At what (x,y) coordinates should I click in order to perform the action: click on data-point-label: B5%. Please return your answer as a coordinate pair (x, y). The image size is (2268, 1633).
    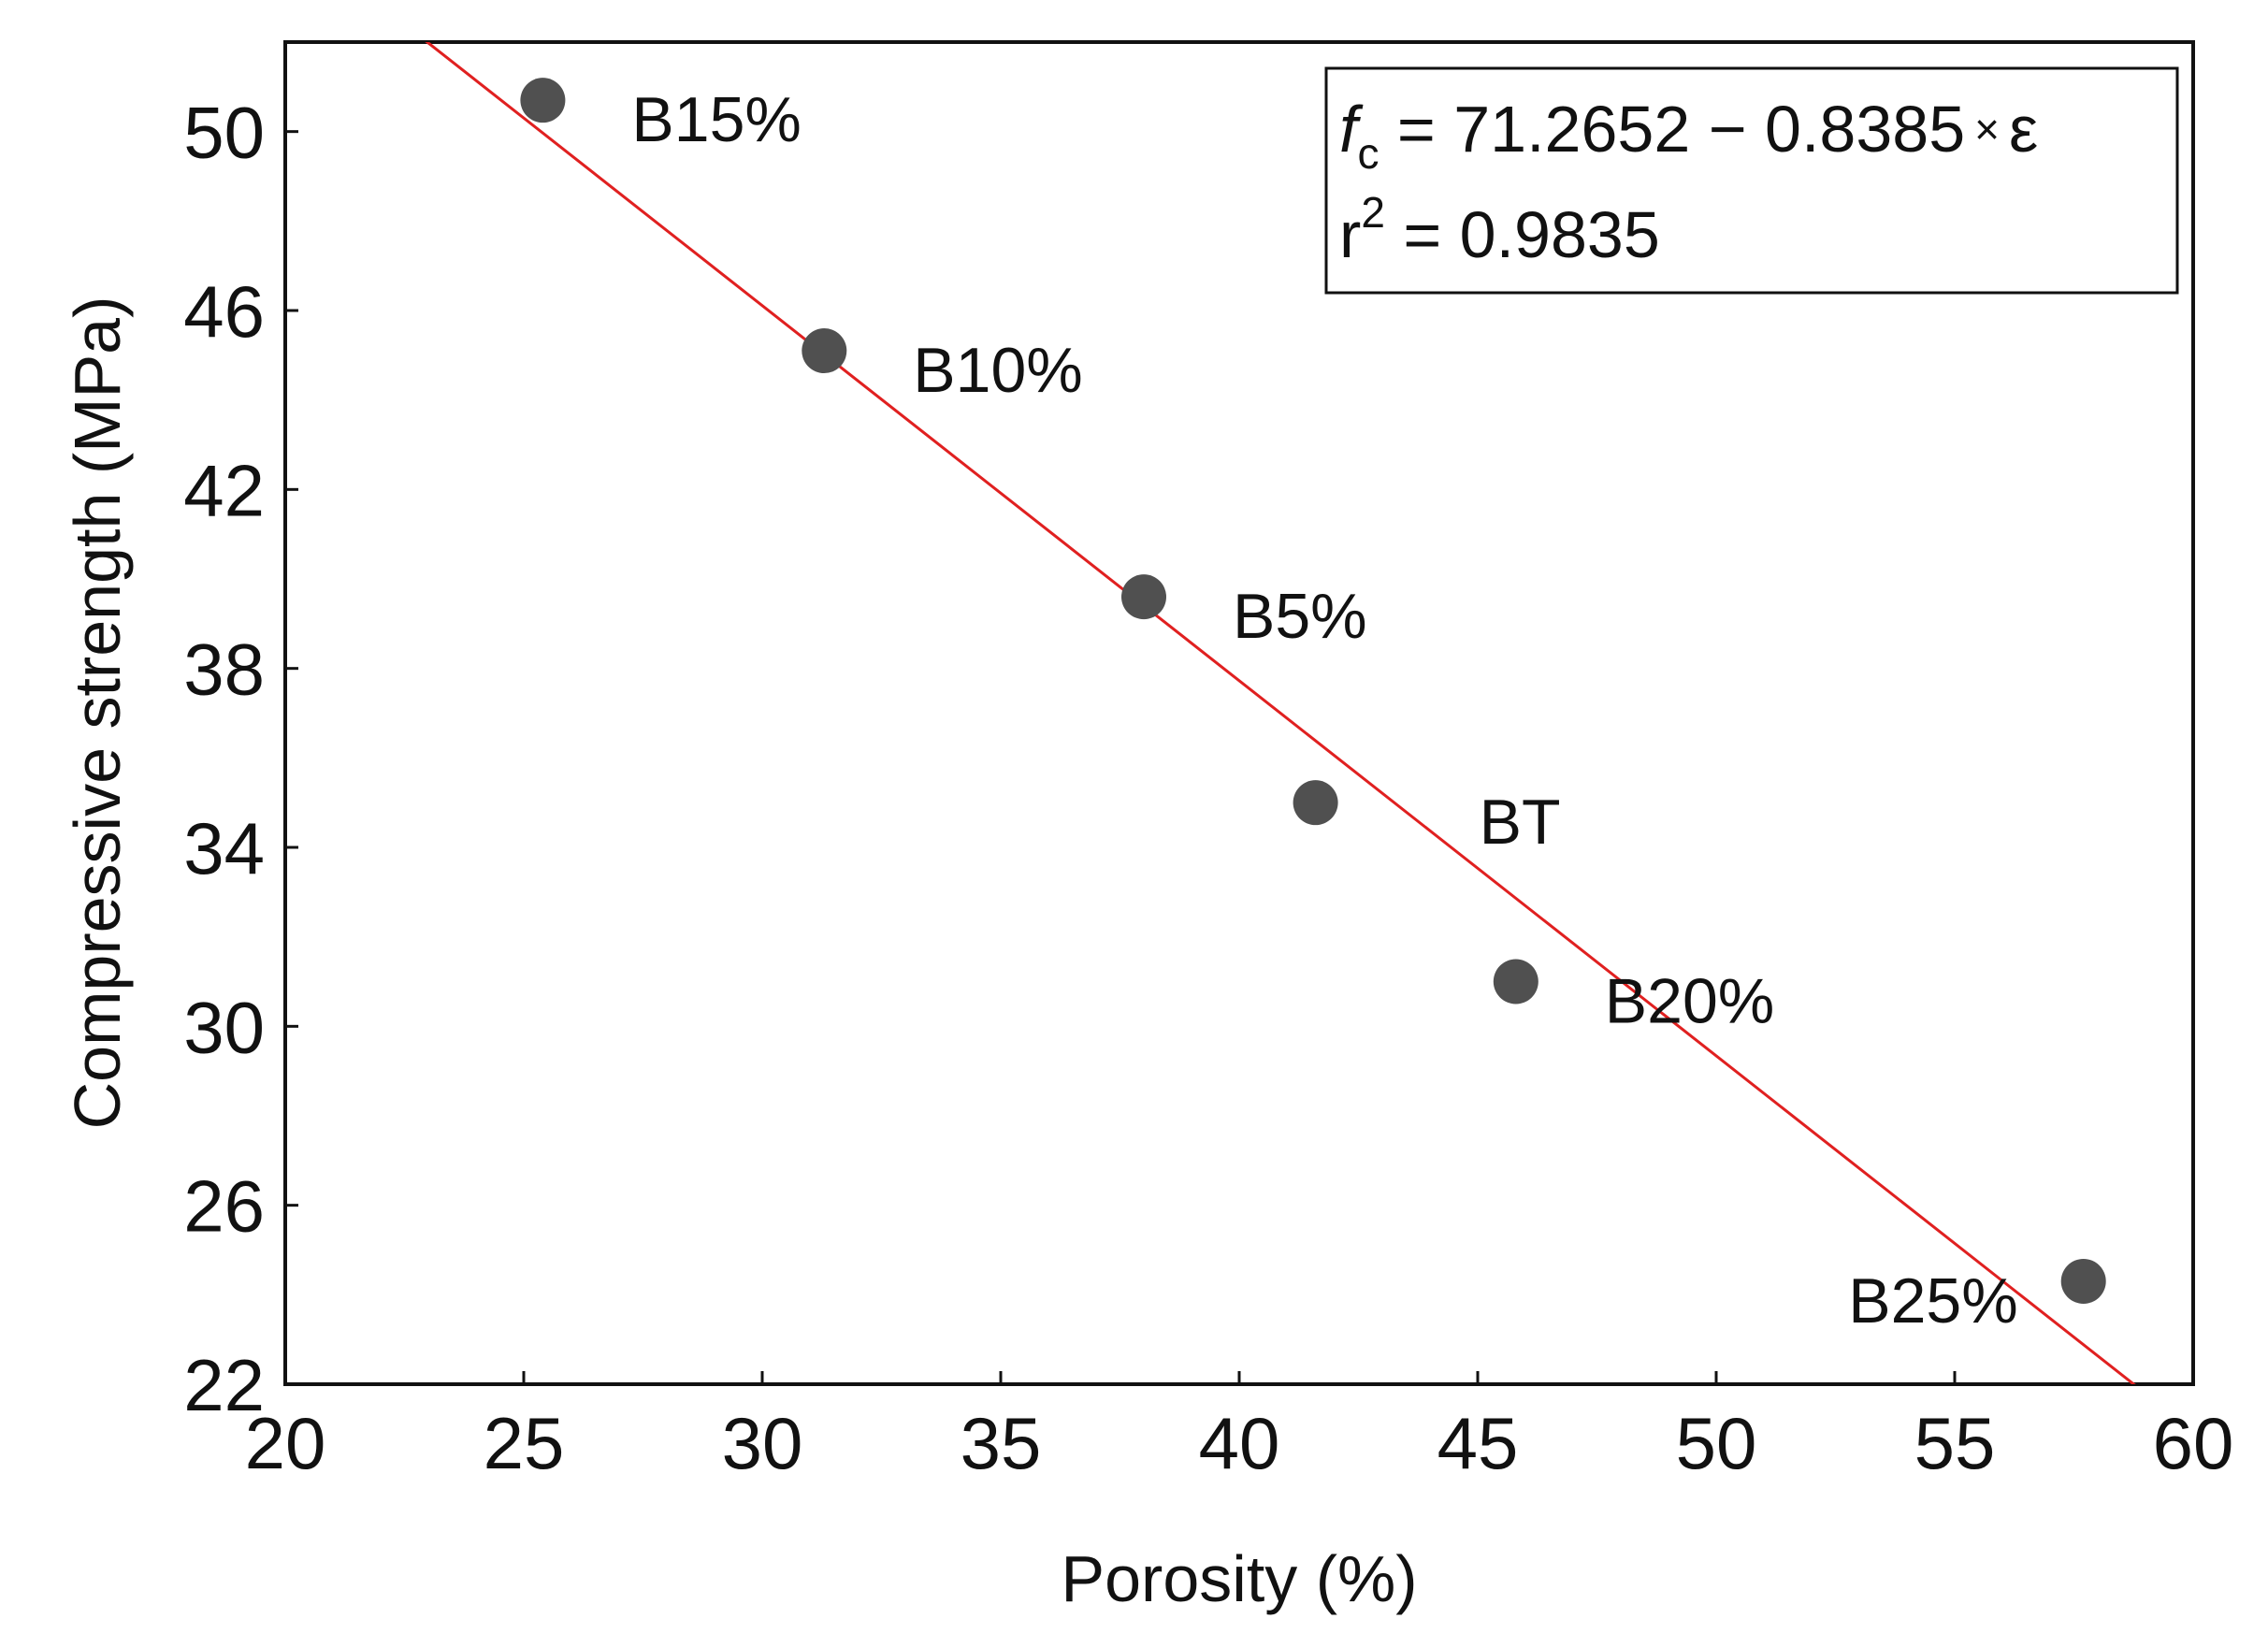
    Looking at the image, I should click on (1300, 617).